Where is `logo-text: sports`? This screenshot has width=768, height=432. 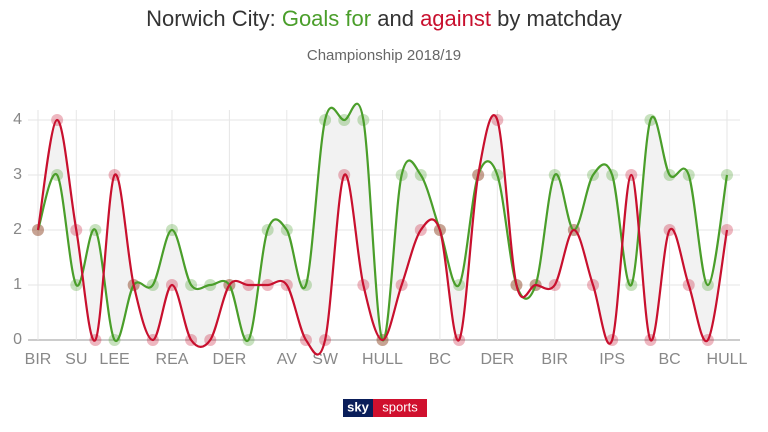 logo-text: sports is located at coordinates (400, 406).